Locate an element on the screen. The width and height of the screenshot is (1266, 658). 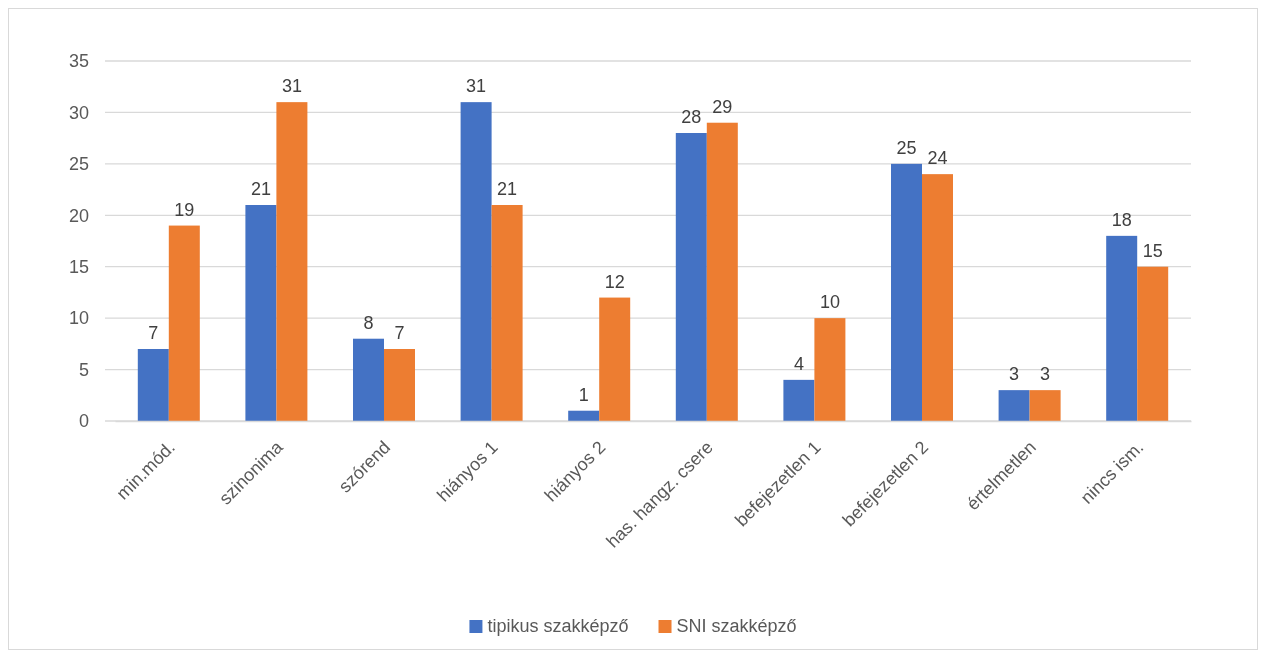
y-tick-label: 15 is located at coordinates (78, 266).